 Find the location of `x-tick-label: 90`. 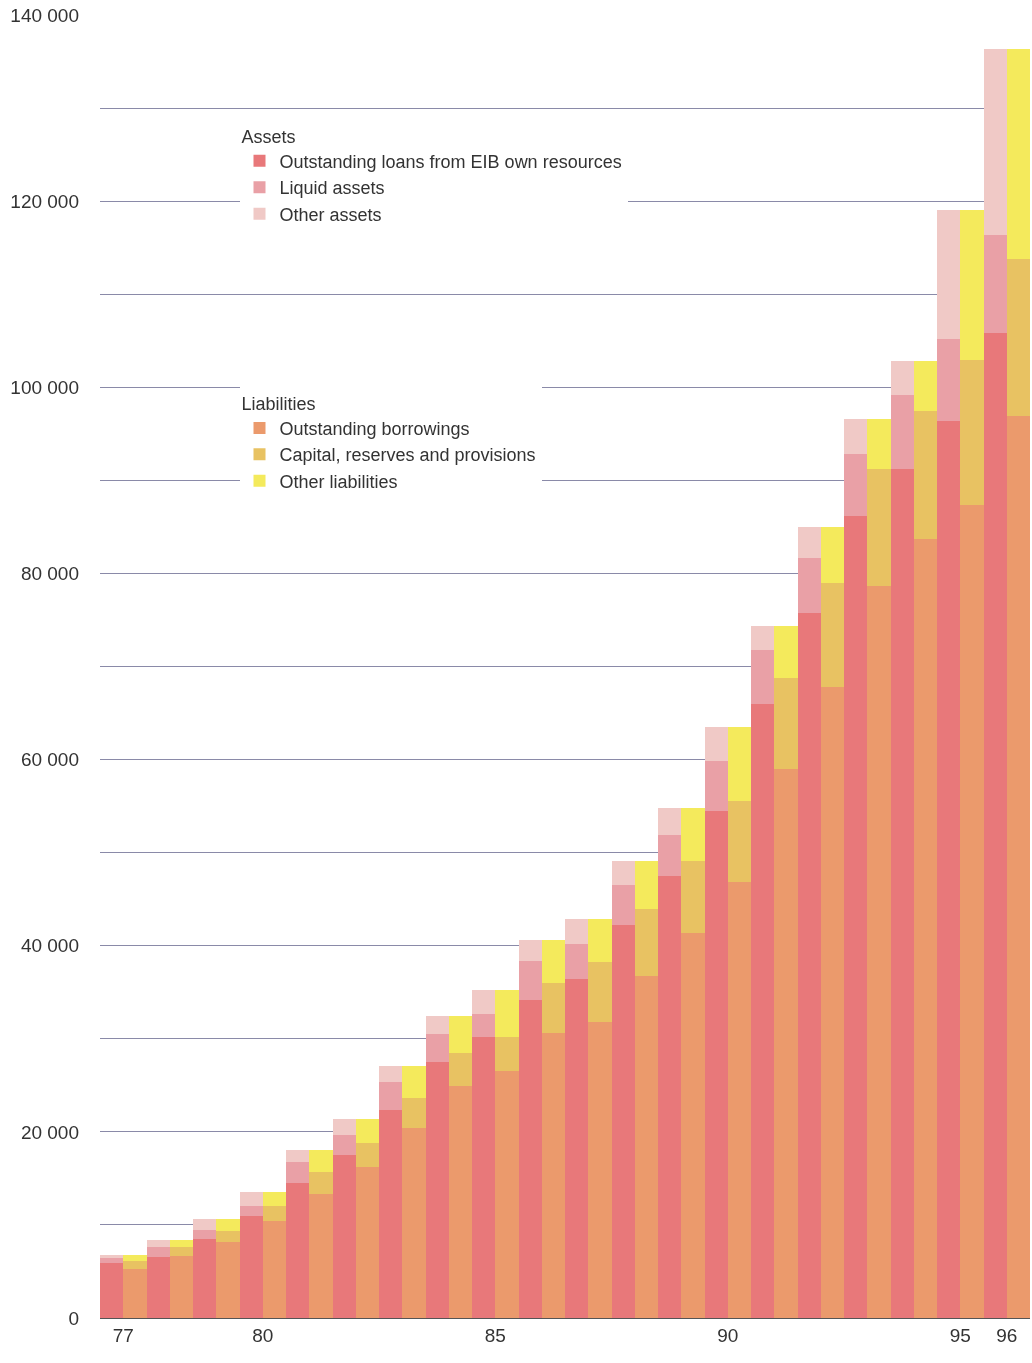

x-tick-label: 90 is located at coordinates (728, 1335).